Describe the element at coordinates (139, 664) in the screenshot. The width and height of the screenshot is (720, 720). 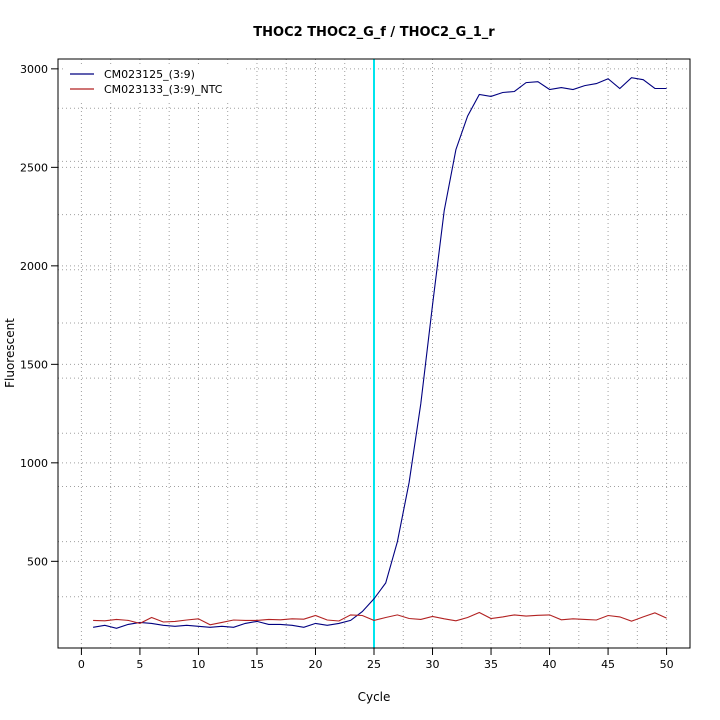
I see `x-tick-label: 5` at that location.